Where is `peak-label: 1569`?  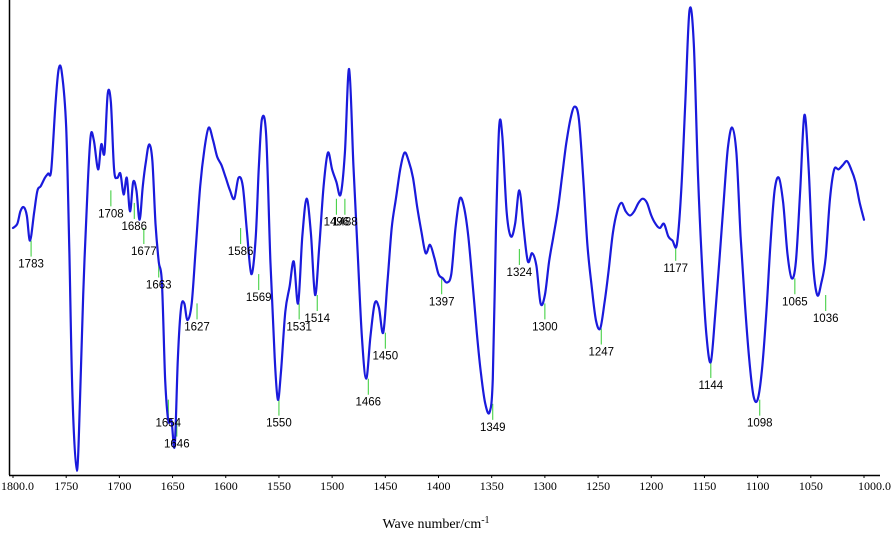
peak-label: 1569 is located at coordinates (259, 298).